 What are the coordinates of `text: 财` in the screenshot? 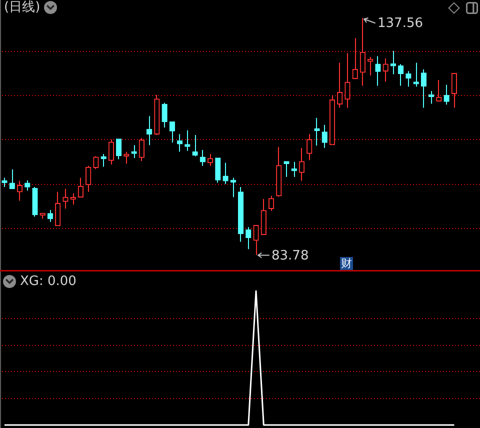 It's located at (346, 263).